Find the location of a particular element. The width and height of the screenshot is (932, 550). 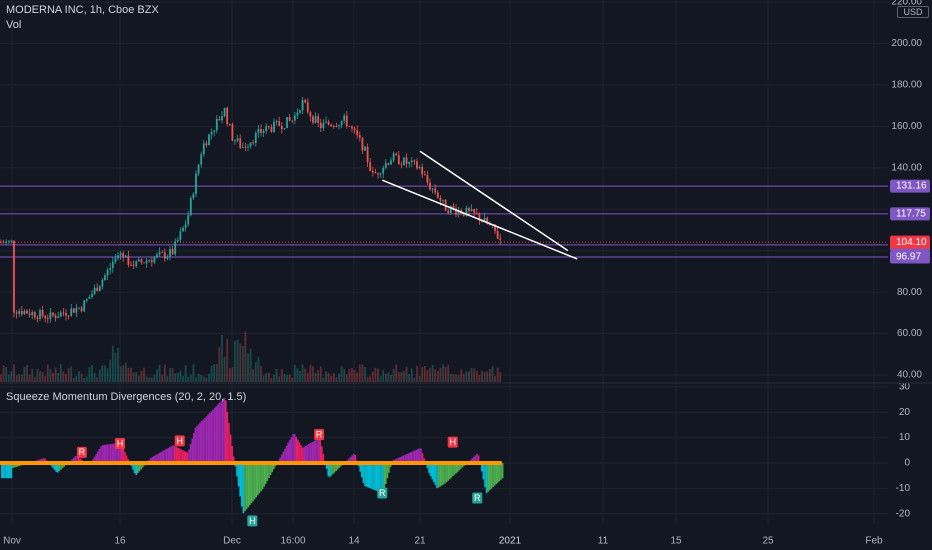

momentum-axis: -20 -10 0 10 20 30 is located at coordinates (903, 450).